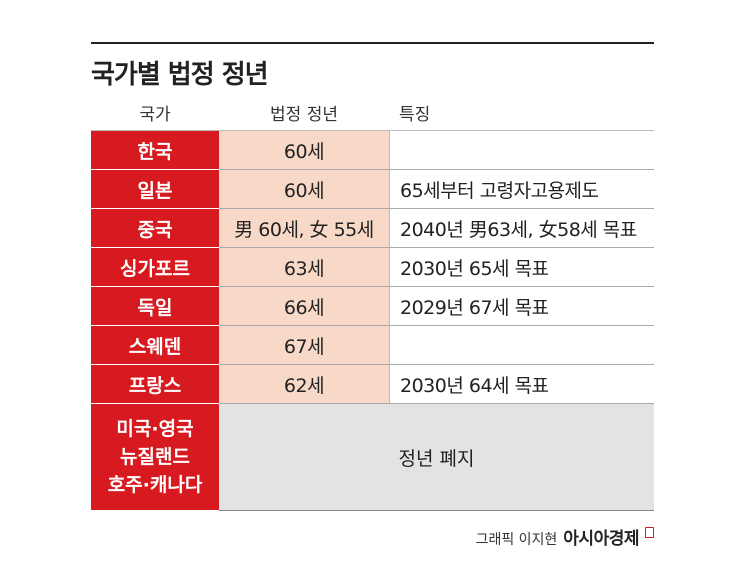  Describe the element at coordinates (436, 457) in the screenshot. I see `merged-note-cell: 정년 폐지` at that location.